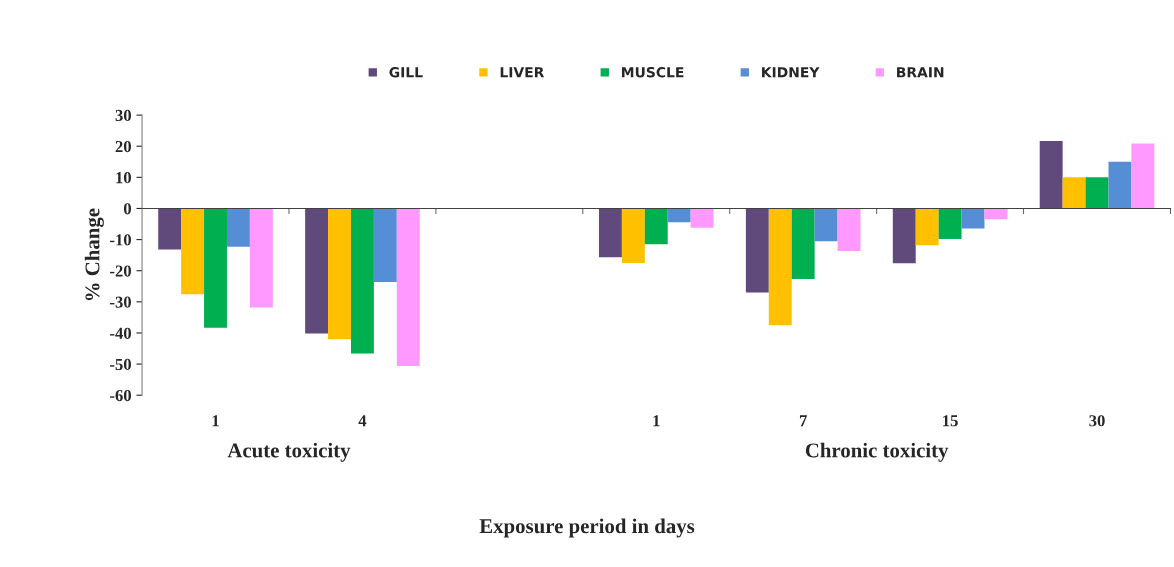 This screenshot has width=1174, height=567. I want to click on y-tick-label: -60, so click(120, 395).